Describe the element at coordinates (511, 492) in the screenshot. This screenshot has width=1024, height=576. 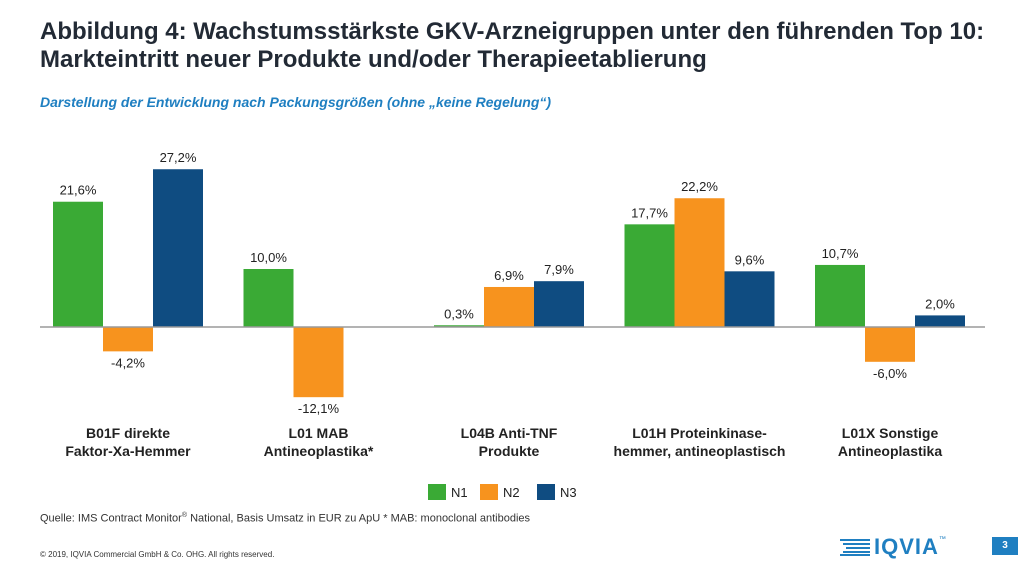
I see `legend-label-n2: N2` at that location.